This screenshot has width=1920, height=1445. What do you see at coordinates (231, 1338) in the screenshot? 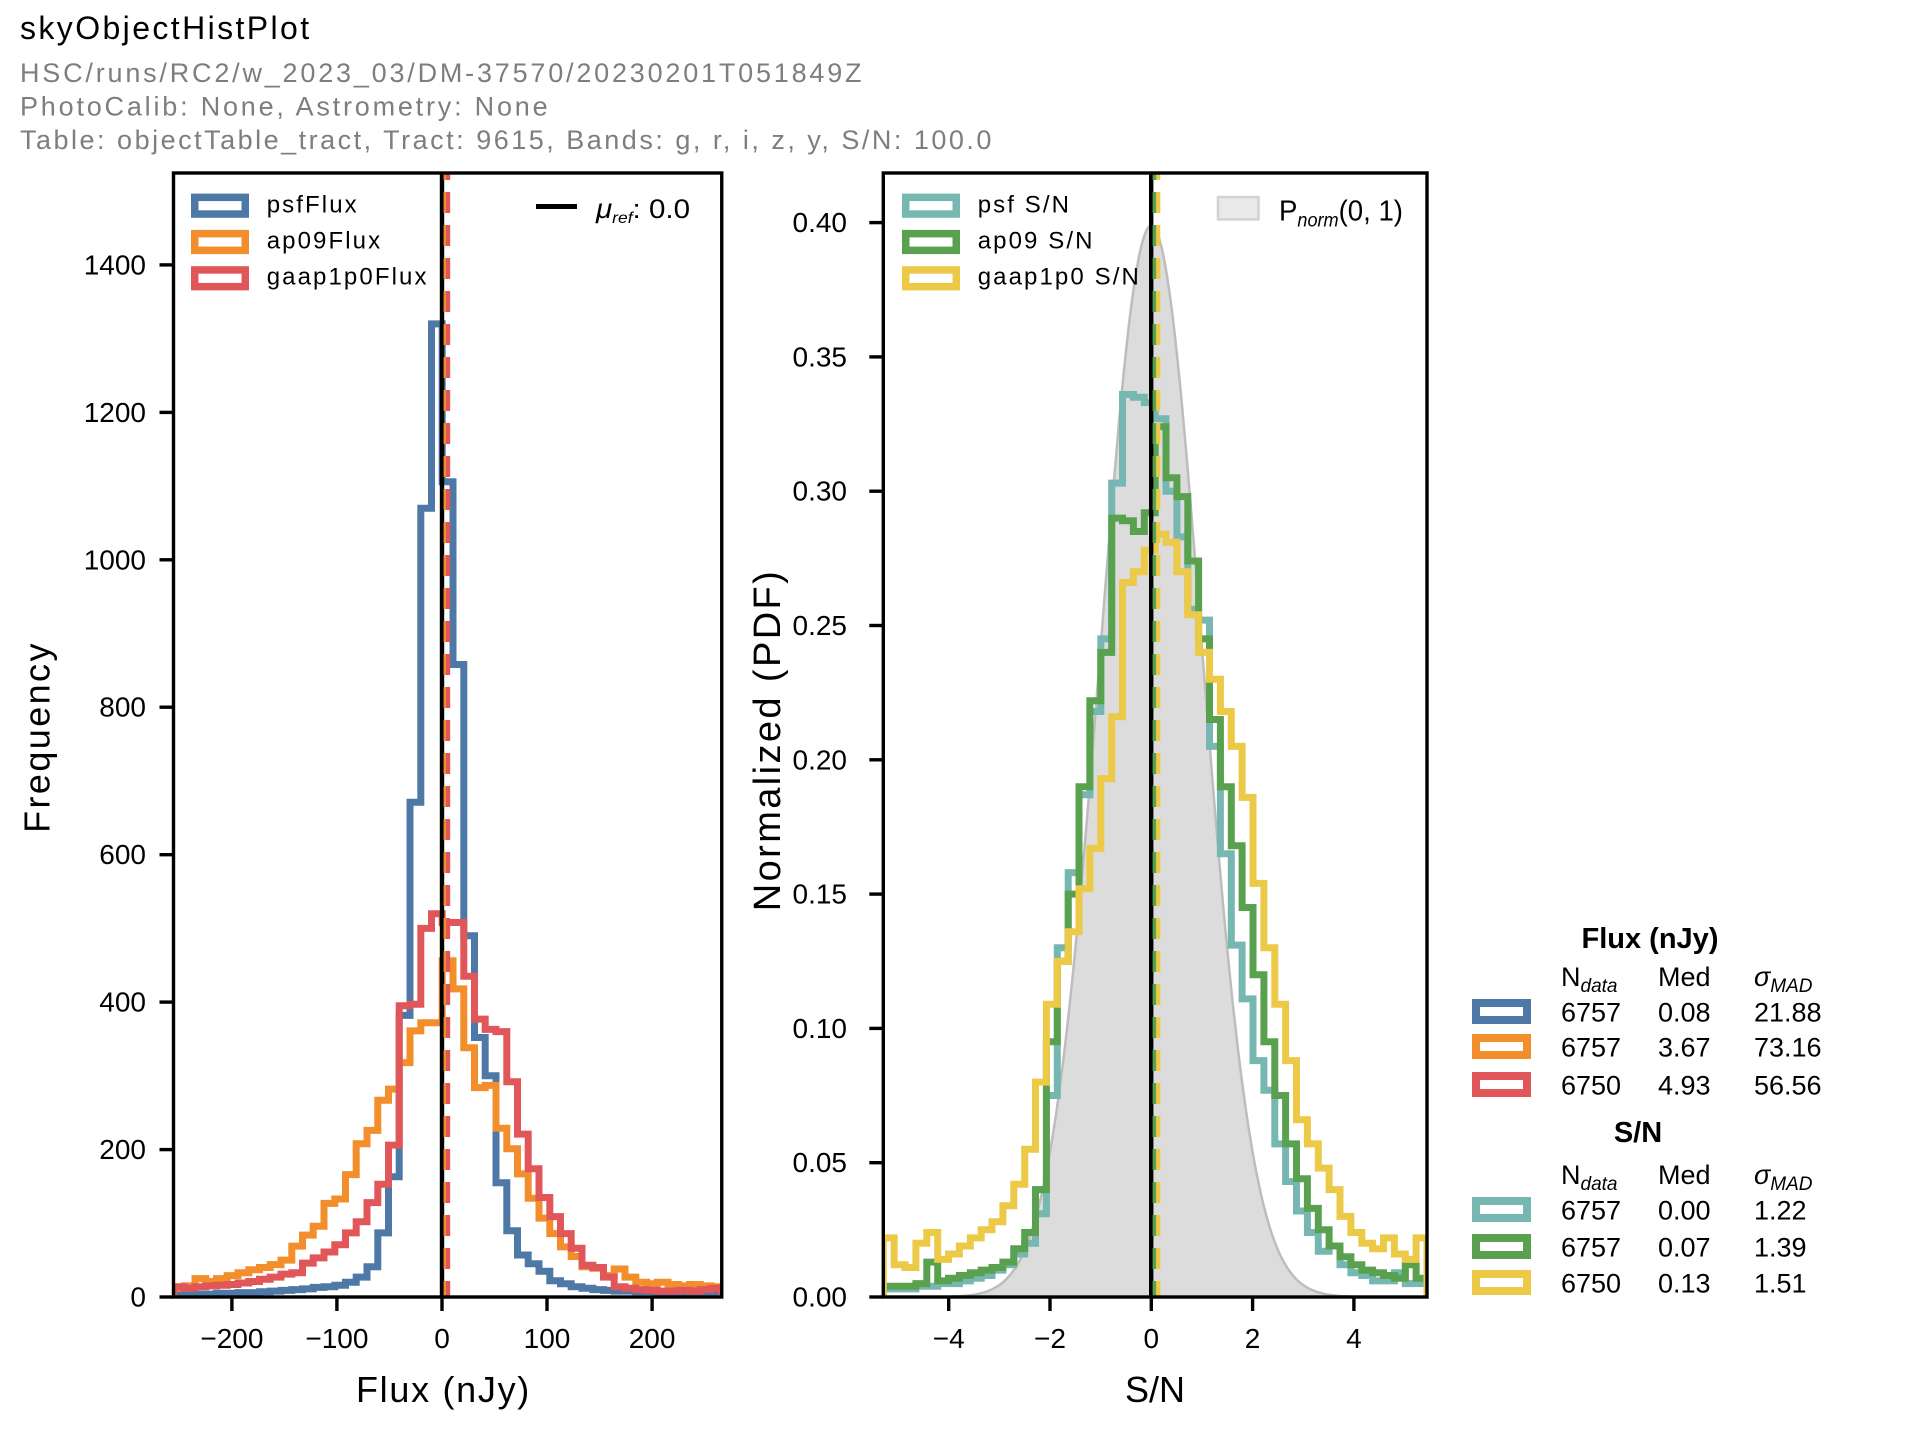
I see `svg-text: −200` at bounding box center [231, 1338].